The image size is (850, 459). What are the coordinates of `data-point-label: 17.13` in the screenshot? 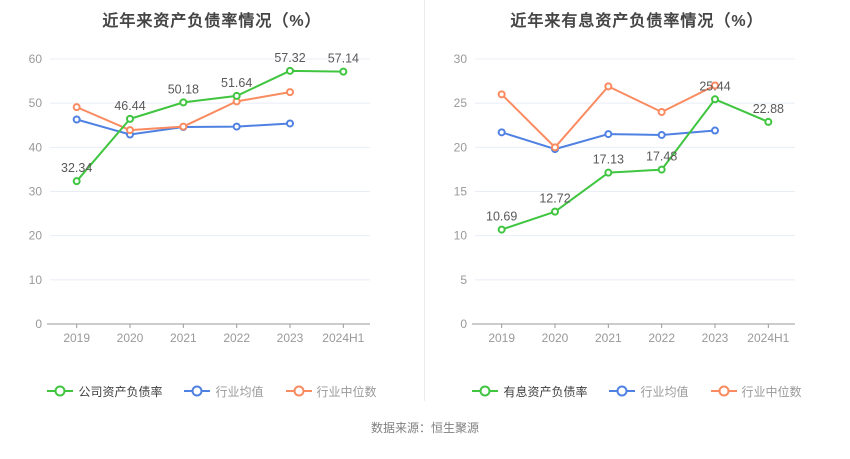 It's located at (608, 160).